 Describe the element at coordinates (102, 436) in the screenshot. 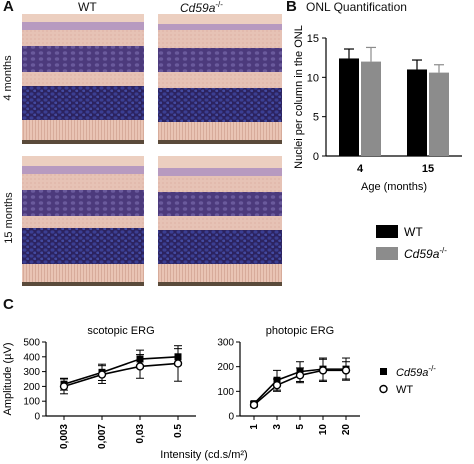

I see `x-tick-label: 0,007` at that location.